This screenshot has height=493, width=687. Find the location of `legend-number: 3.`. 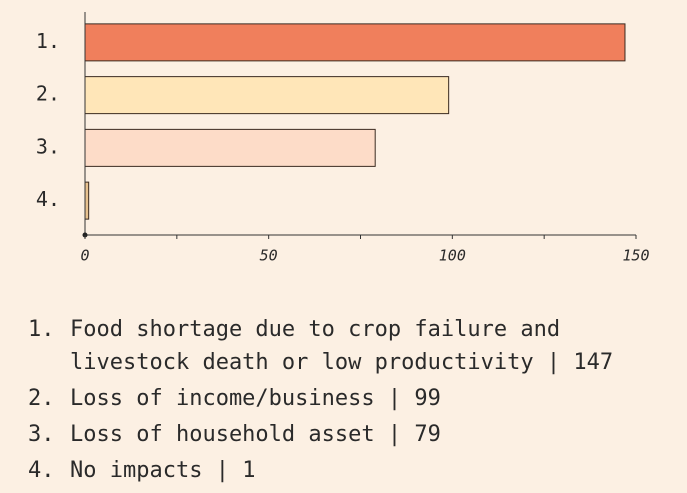

legend-number: 3. is located at coordinates (41, 434).